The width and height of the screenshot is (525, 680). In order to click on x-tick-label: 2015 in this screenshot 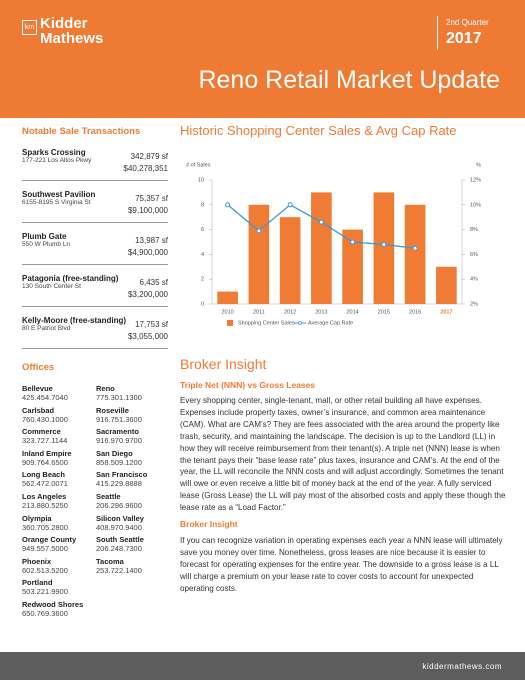, I will do `click(384, 312)`.